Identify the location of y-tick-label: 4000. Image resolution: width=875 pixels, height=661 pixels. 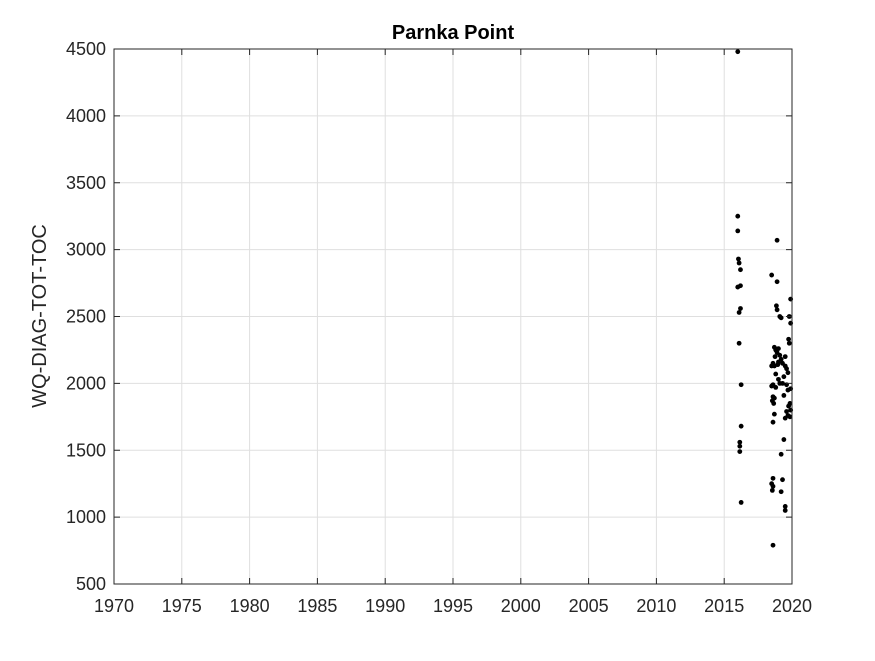
(86, 116).